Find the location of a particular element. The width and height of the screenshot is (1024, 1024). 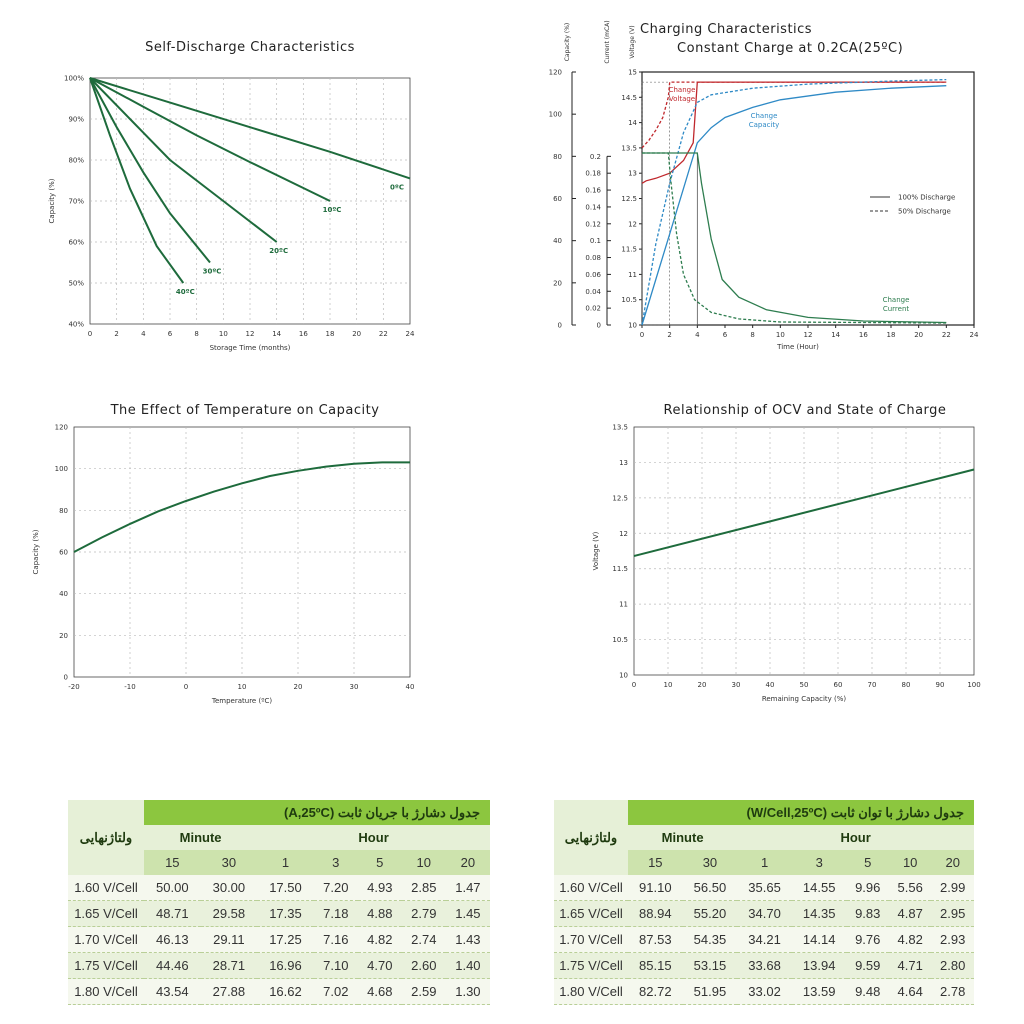

chart-title-ocv: Relationship of OCV and State of Charge is located at coordinates (805, 410).